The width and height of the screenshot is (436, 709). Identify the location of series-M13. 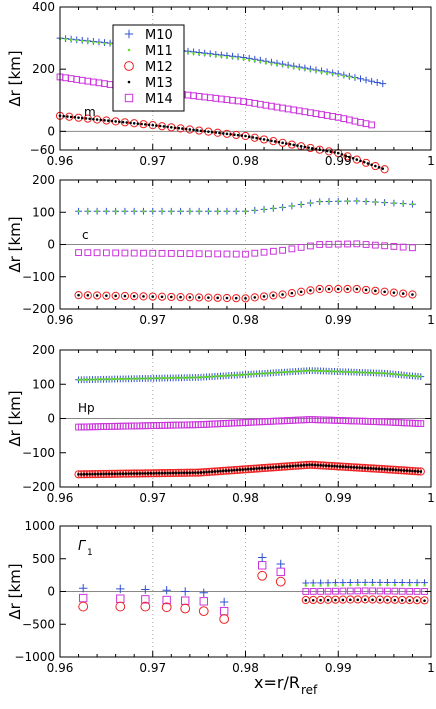
(250, 469).